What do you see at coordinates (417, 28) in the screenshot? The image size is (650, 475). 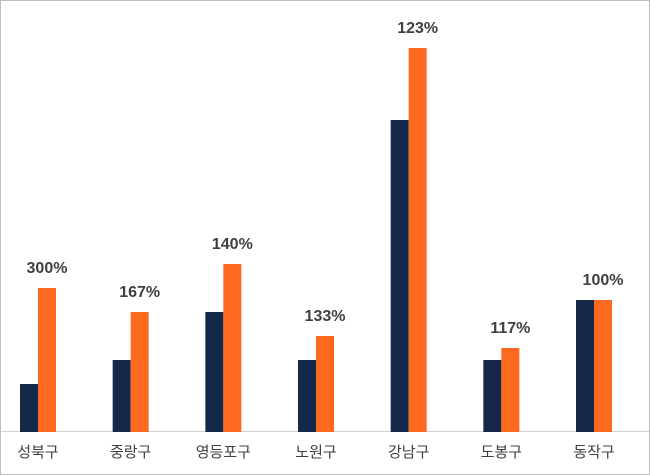 I see `ratio-label: 123%` at bounding box center [417, 28].